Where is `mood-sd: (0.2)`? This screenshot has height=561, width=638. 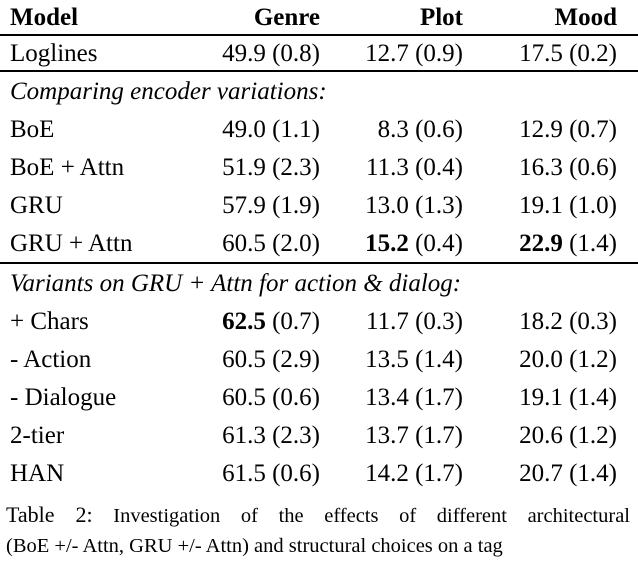
mood-sd: (0.2) is located at coordinates (593, 53).